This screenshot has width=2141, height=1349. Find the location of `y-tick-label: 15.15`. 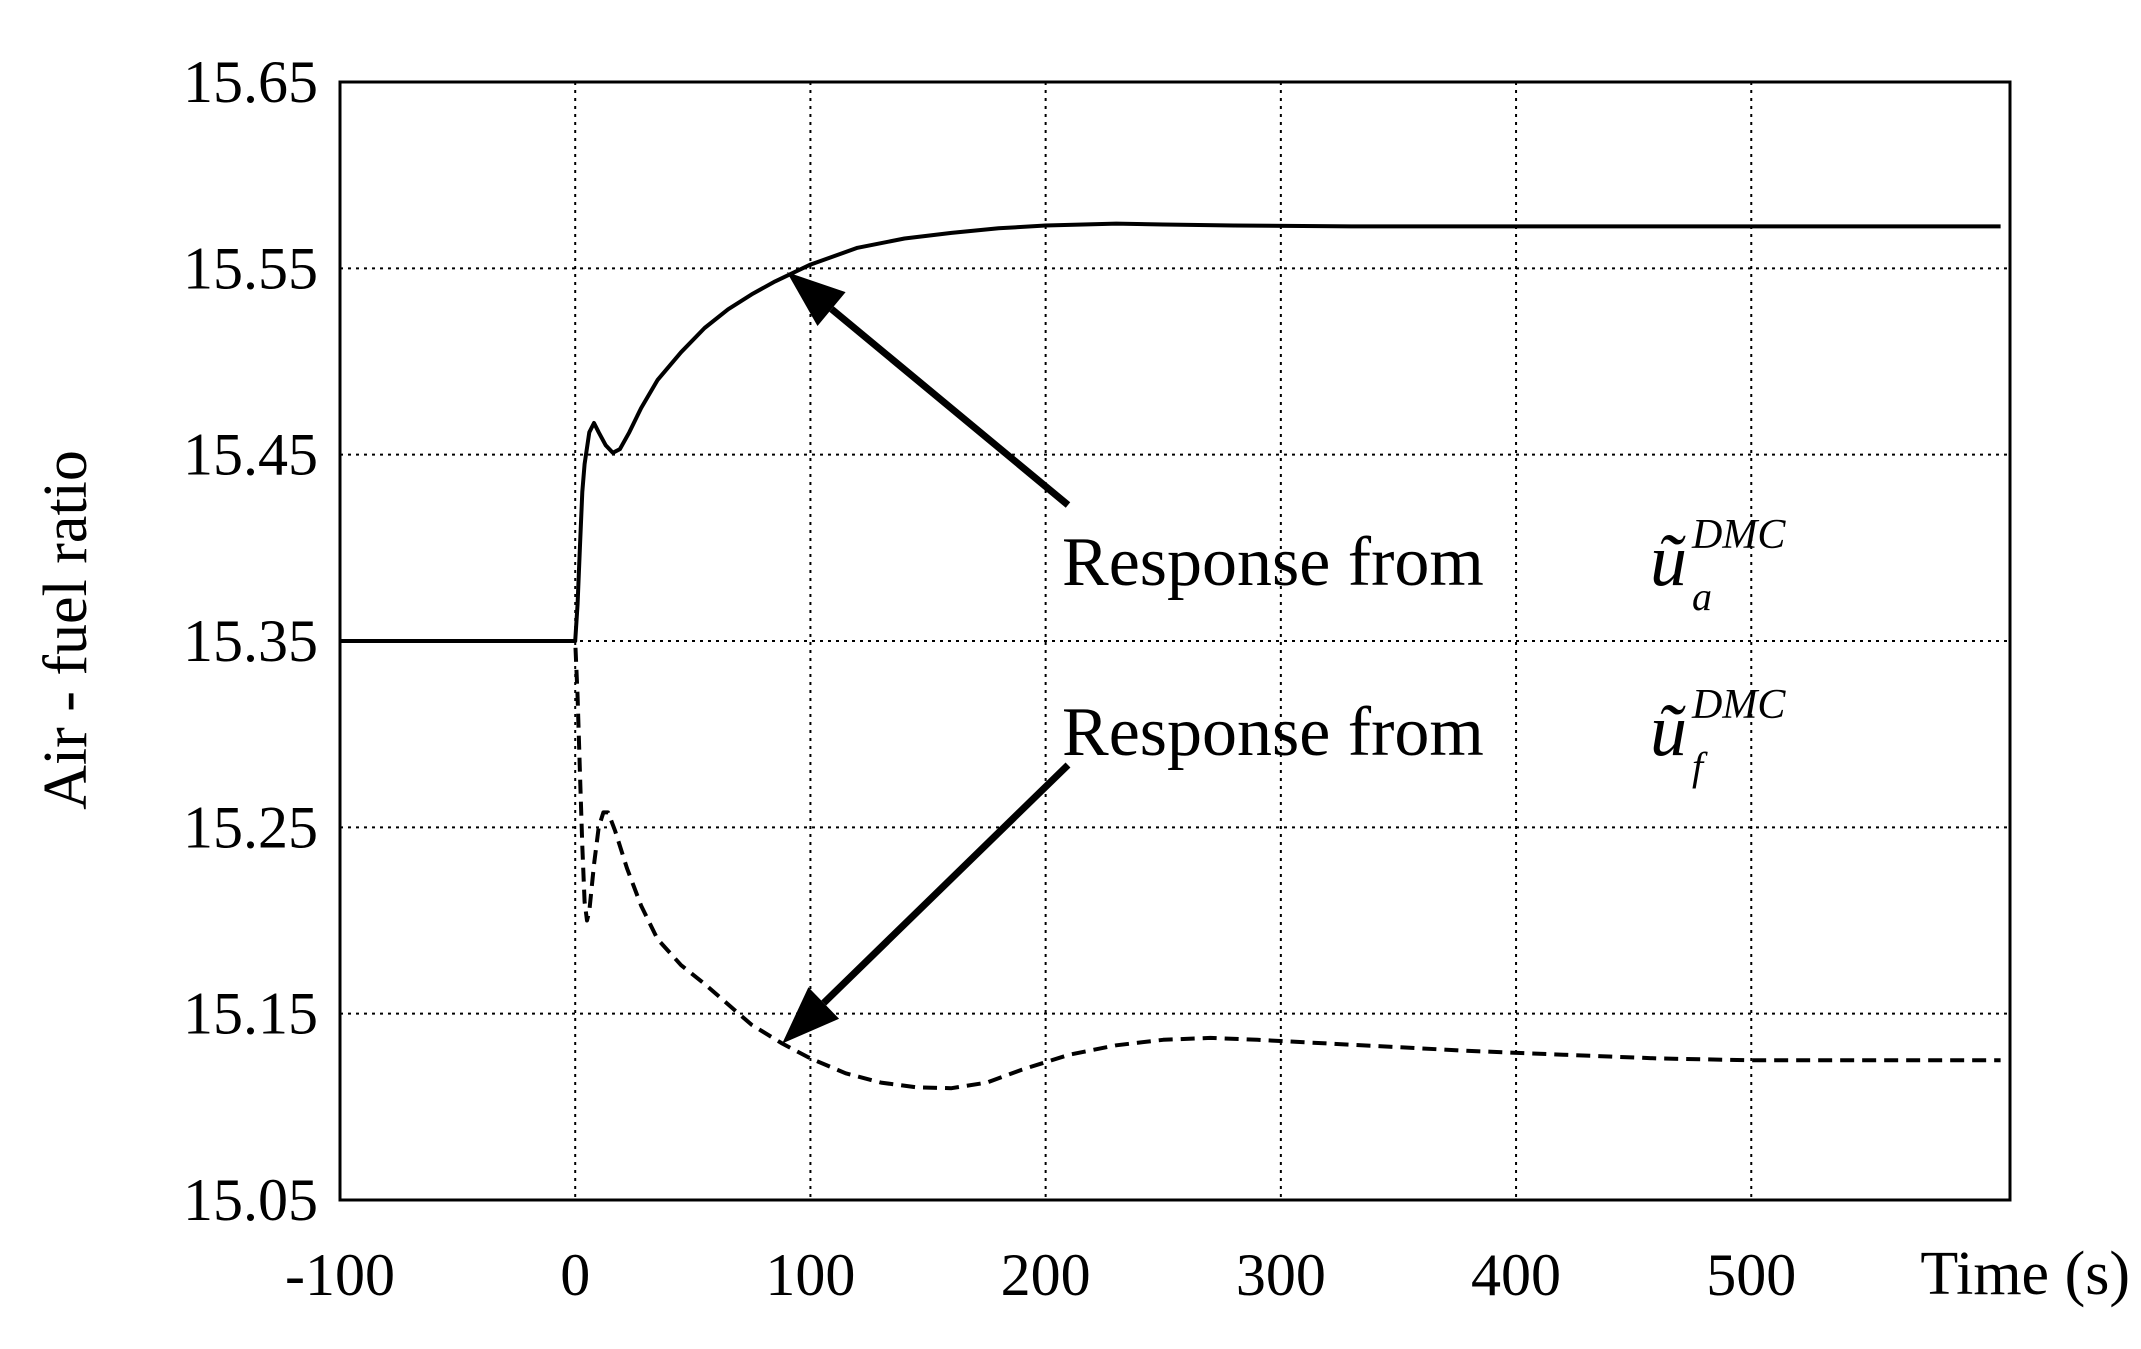

y-tick-label: 15.15 is located at coordinates (250, 1014).